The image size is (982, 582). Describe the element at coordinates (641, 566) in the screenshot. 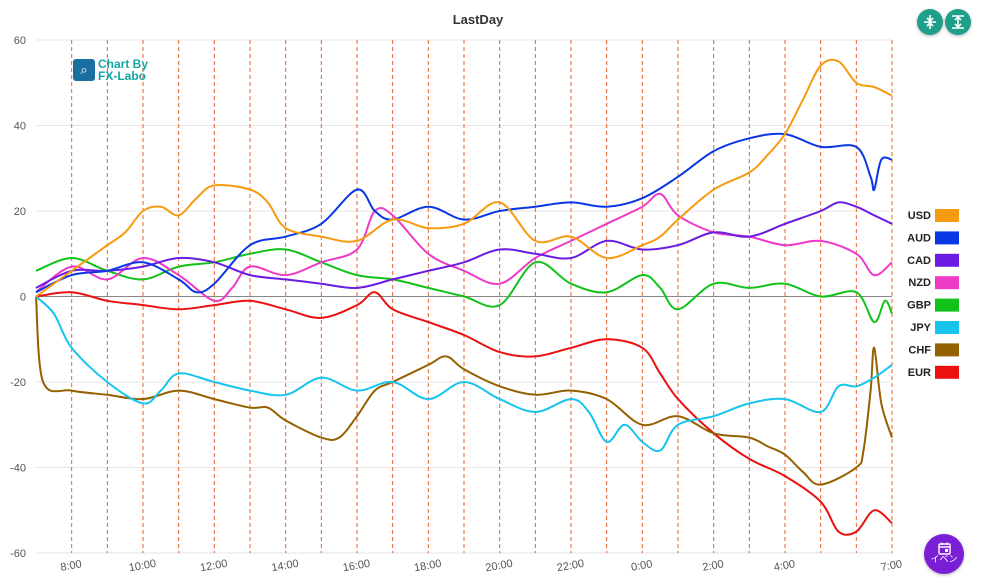

I see `x-tick-label: 0:00` at that location.